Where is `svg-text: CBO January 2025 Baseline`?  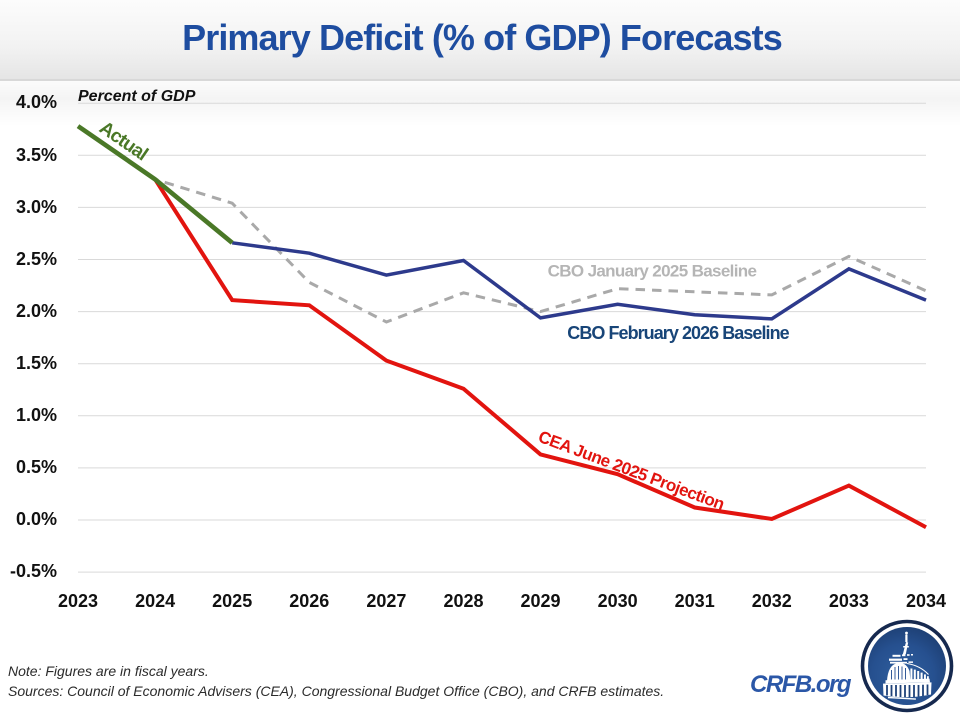
svg-text: CBO January 2025 Baseline is located at coordinates (652, 271).